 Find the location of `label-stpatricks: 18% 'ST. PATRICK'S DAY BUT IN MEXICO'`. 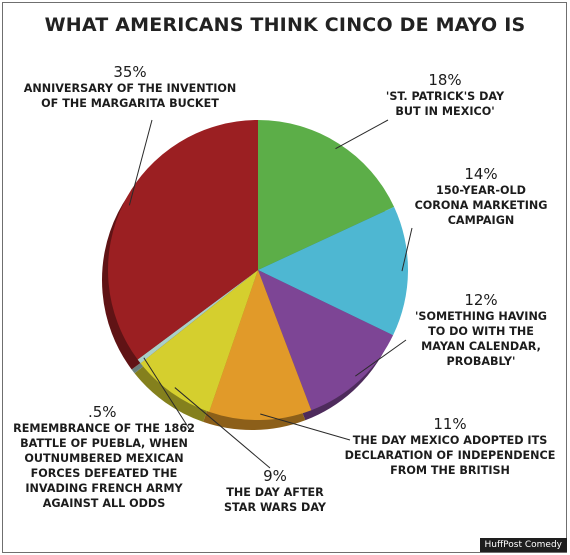

label-stpatricks: 18% 'ST. PATRICK'S DAY BUT IN MEXICO' is located at coordinates (445, 95).